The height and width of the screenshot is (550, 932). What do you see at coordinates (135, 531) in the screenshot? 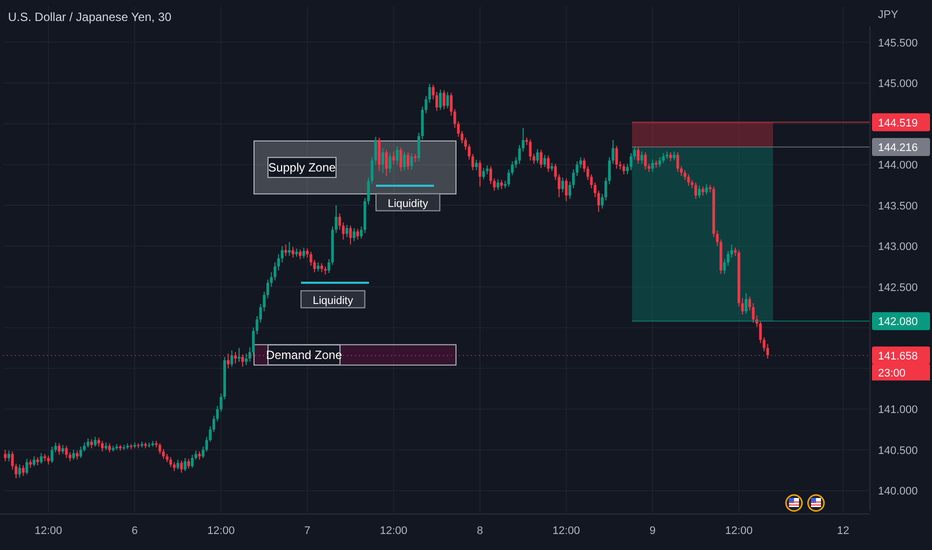
I see `x-tick-label: 6` at bounding box center [135, 531].